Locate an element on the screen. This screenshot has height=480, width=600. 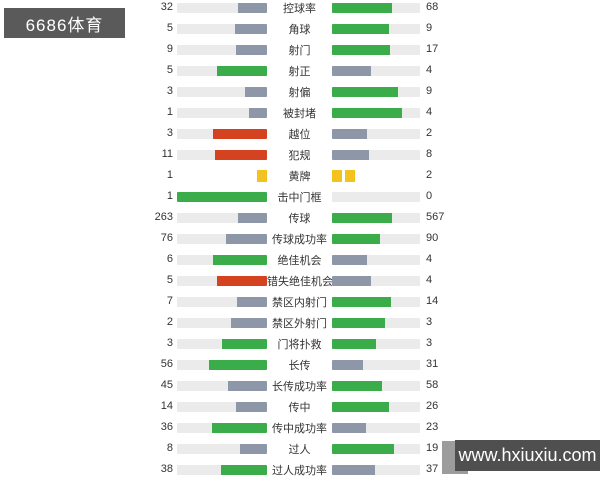
stat-row: 6 绝佳机会 4 is located at coordinates (300, 259).